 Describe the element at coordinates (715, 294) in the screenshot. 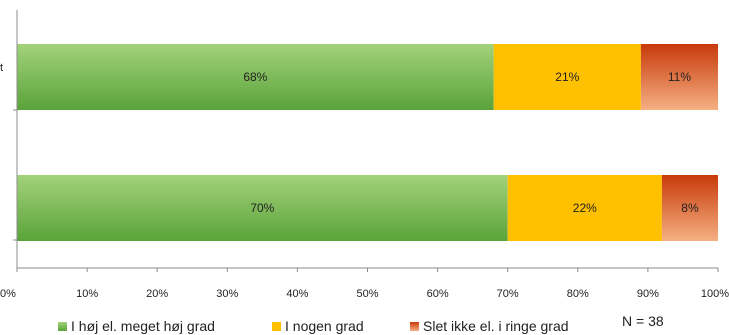

I see `x-tick-label-100: 100%` at that location.